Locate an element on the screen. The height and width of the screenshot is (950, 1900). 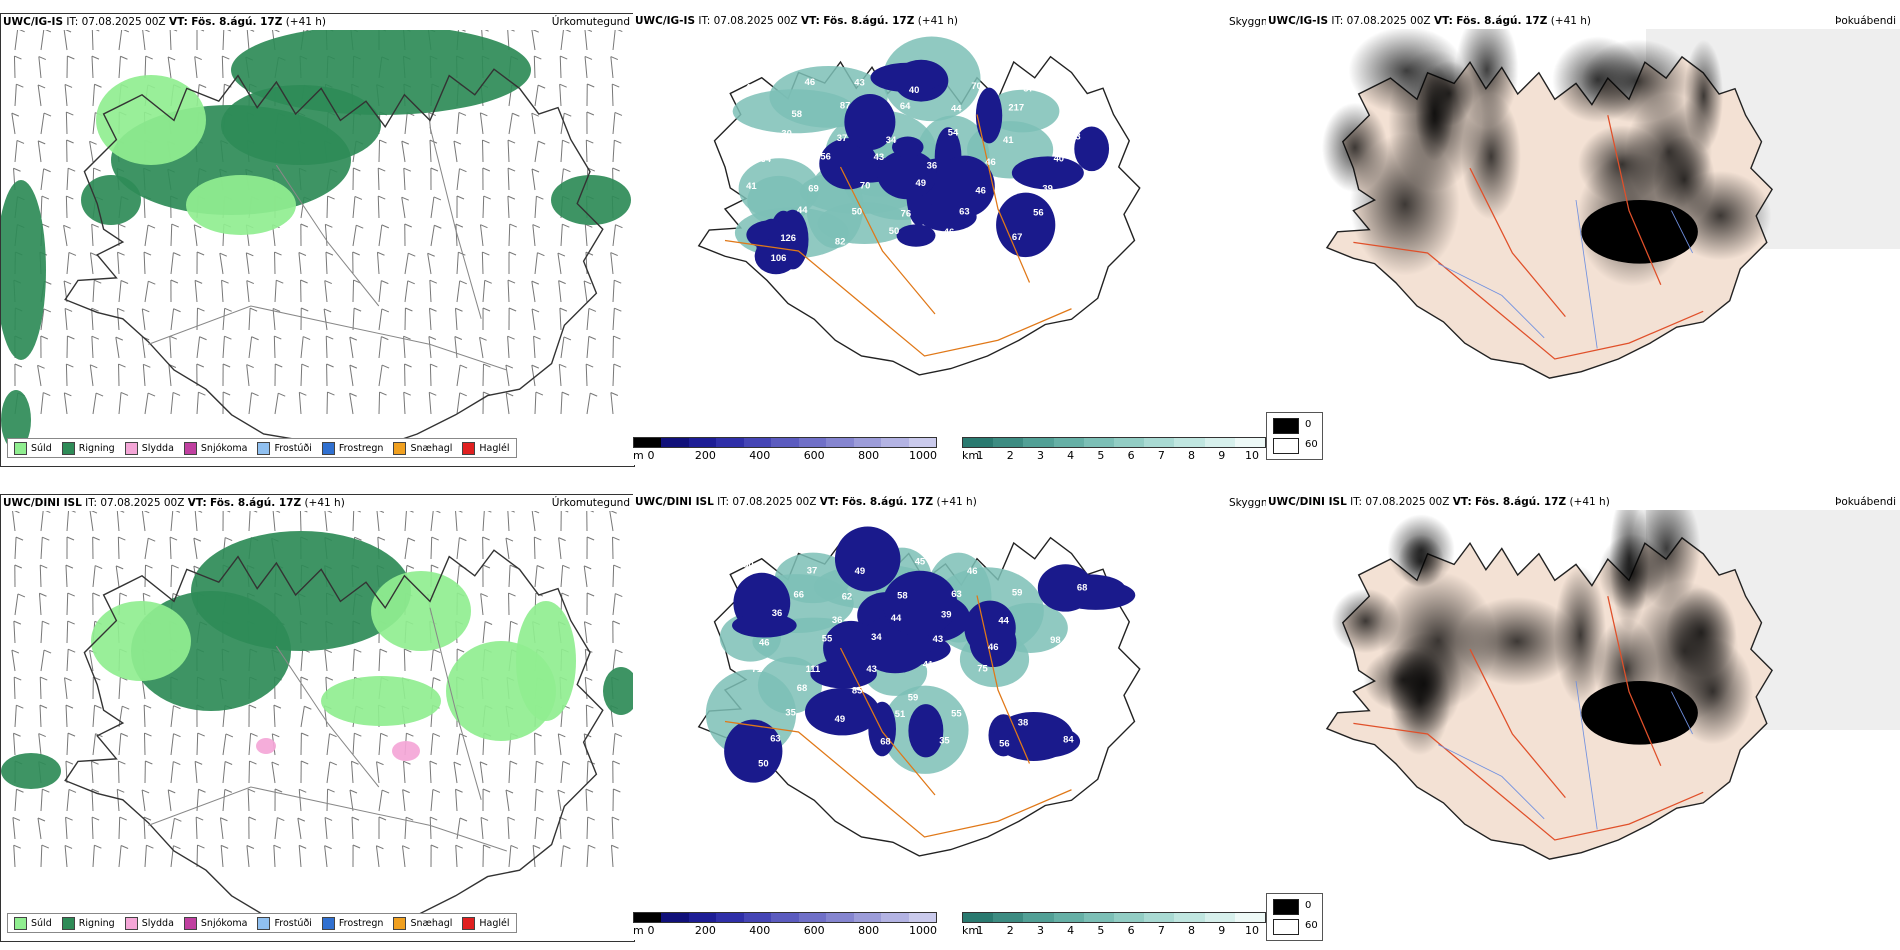
fog-key-row2: 0 60 is located at coordinates (1294, 917).